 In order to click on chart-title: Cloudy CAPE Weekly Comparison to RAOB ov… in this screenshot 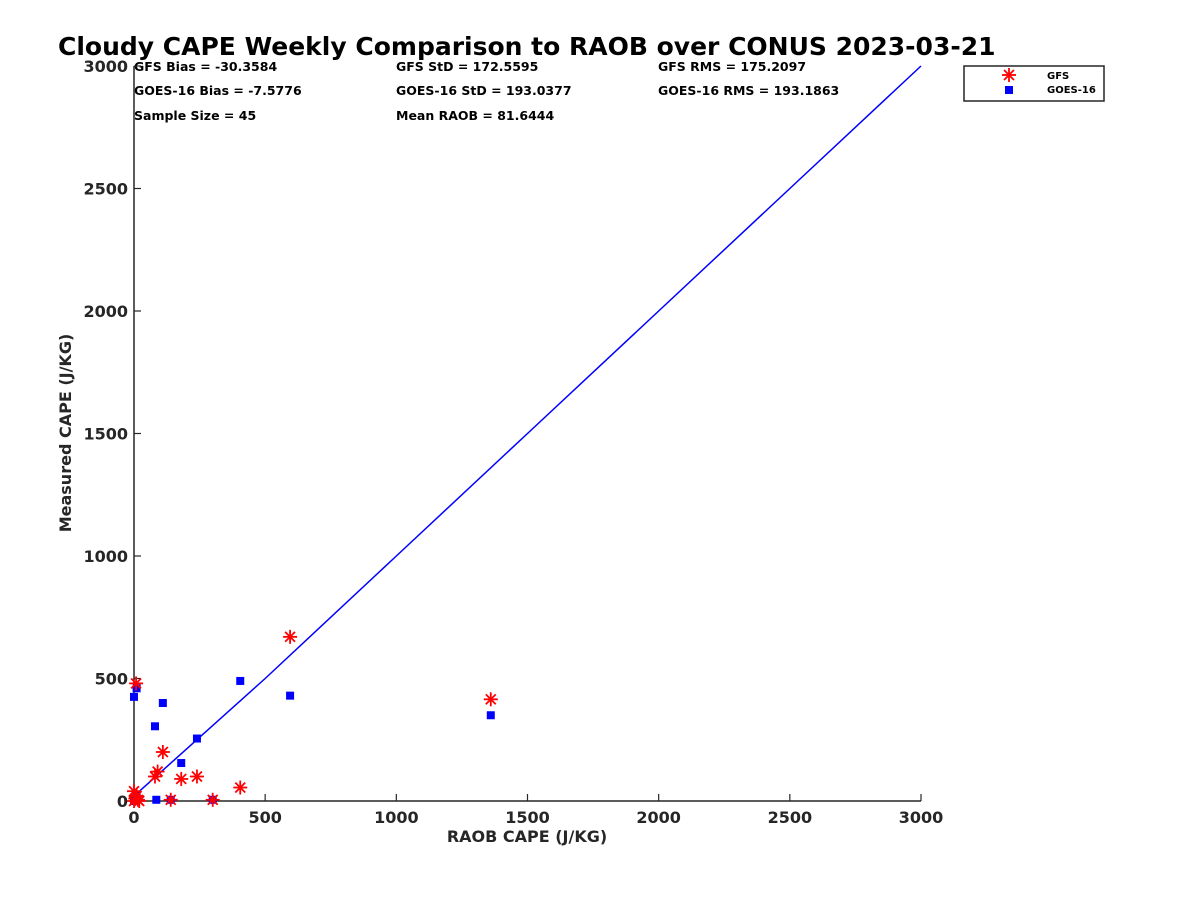, I will do `click(527, 46)`.